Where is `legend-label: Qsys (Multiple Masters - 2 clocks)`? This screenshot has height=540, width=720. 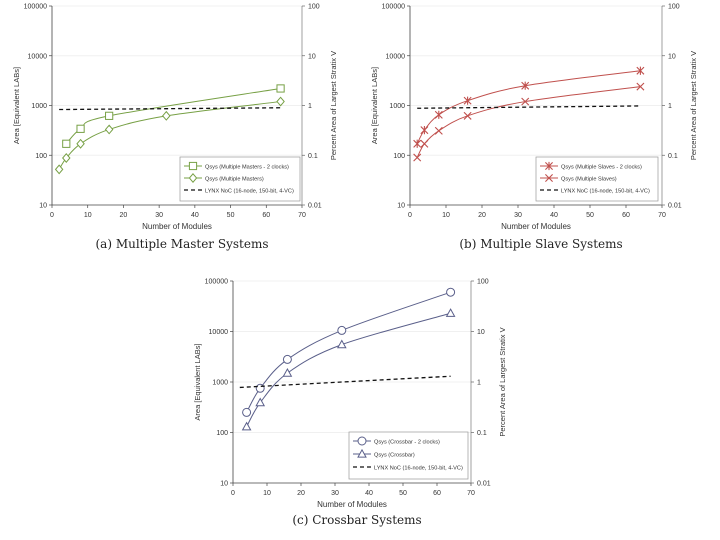 legend-label: Qsys (Multiple Masters - 2 clocks) is located at coordinates (247, 167).